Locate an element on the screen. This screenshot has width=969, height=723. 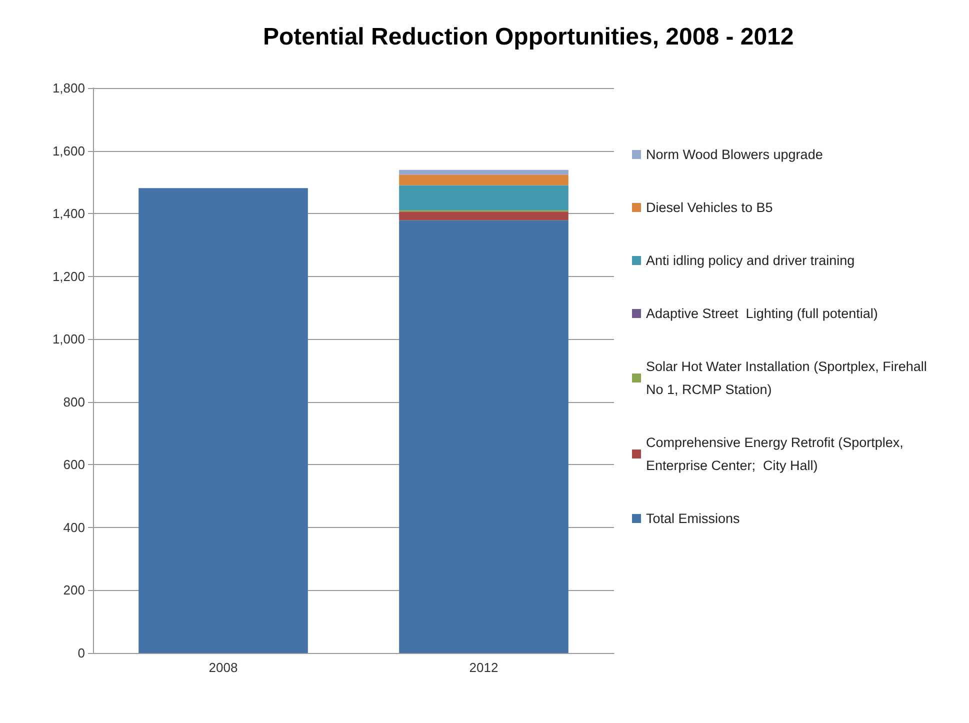
chart-title: Potential Reduction Opportunities, 2008 - 2012 is located at coordinates (528, 37).